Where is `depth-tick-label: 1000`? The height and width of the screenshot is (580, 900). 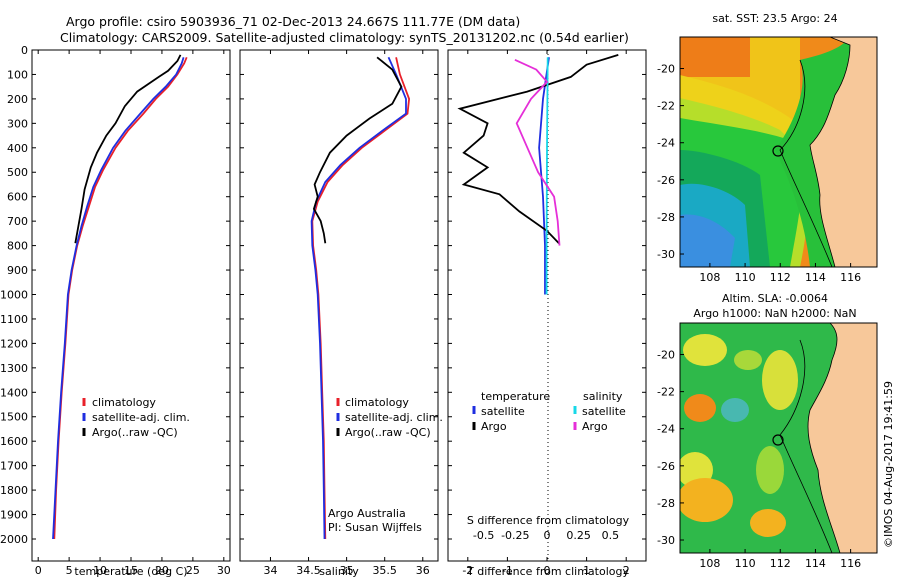
depth-tick-label: 1000 is located at coordinates (14, 294).